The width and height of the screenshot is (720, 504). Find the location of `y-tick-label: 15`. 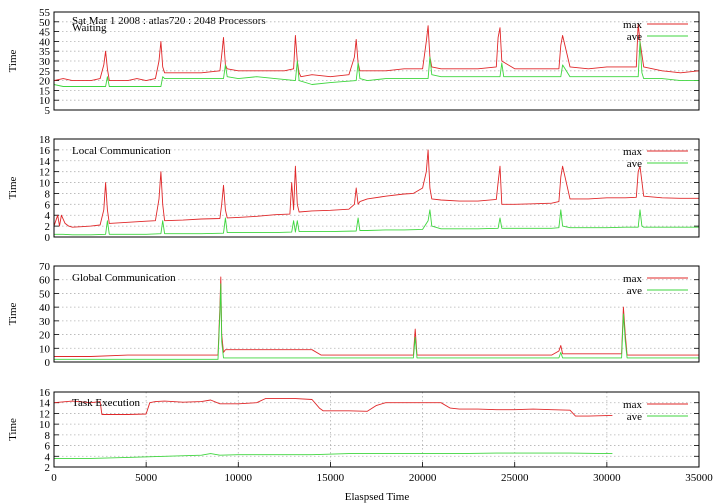

y-tick-label: 15 is located at coordinates (45, 91).